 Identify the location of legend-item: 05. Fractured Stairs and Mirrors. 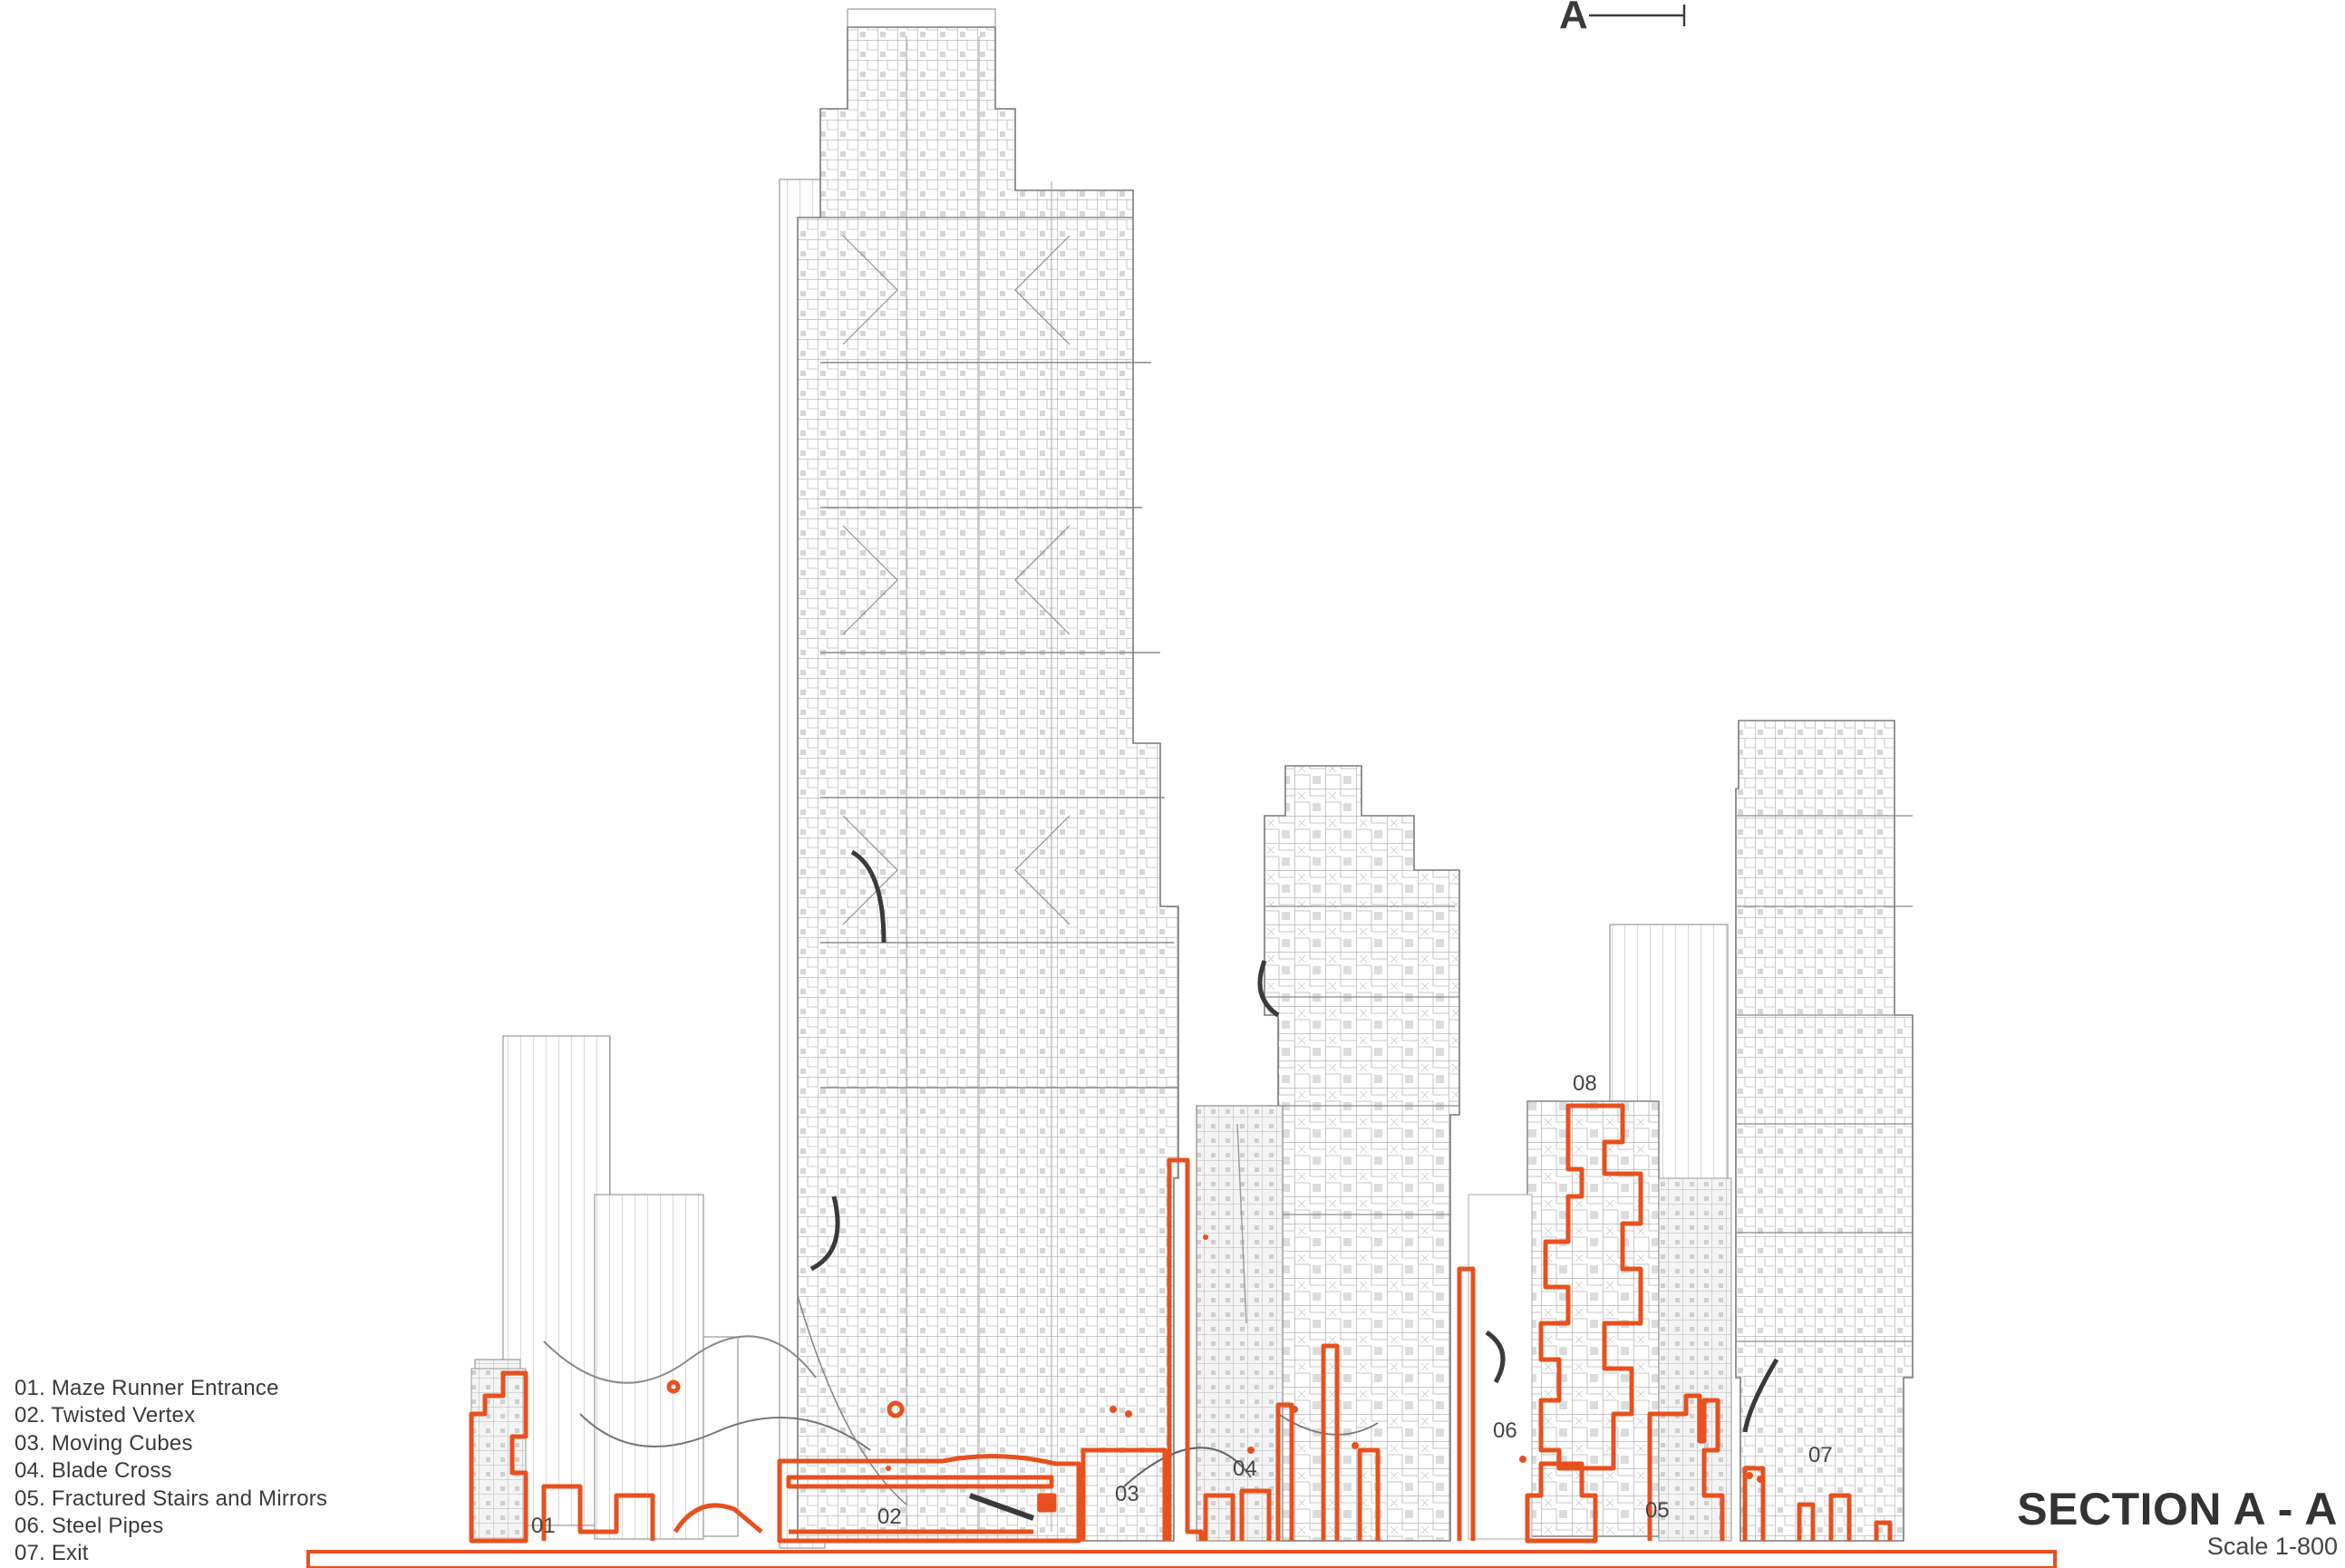
(171, 1498).